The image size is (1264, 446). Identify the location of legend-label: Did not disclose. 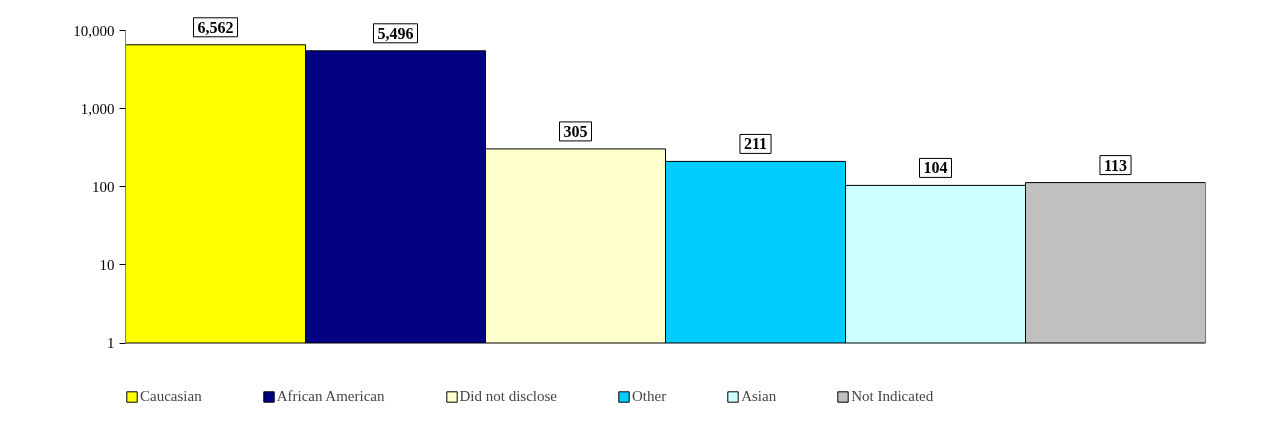
(508, 396).